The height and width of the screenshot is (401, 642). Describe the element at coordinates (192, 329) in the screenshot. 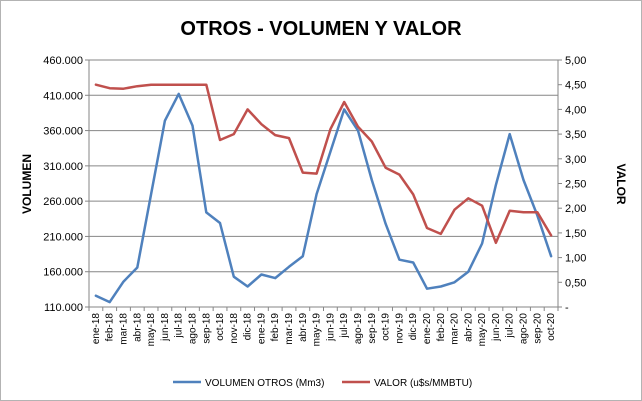

I see `x-tick-label: ago-18` at that location.